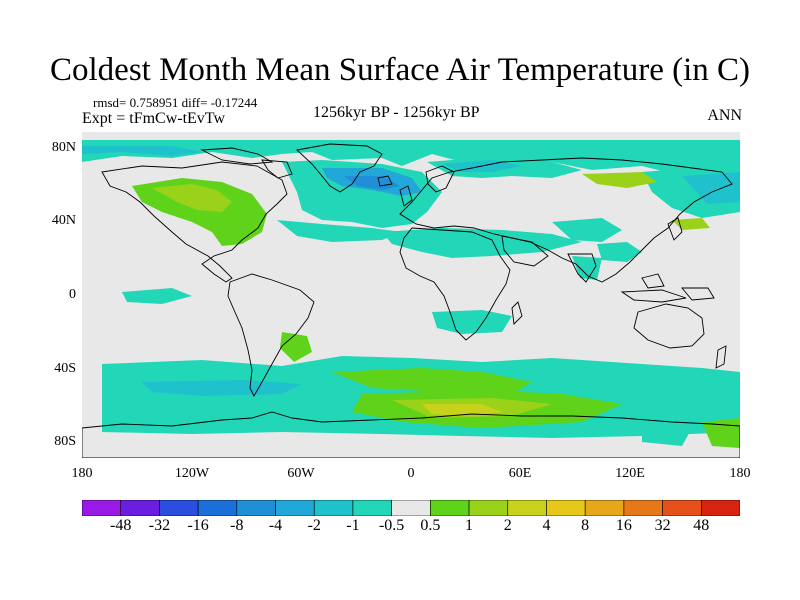  I want to click on coast-new-zealand, so click(721, 357).